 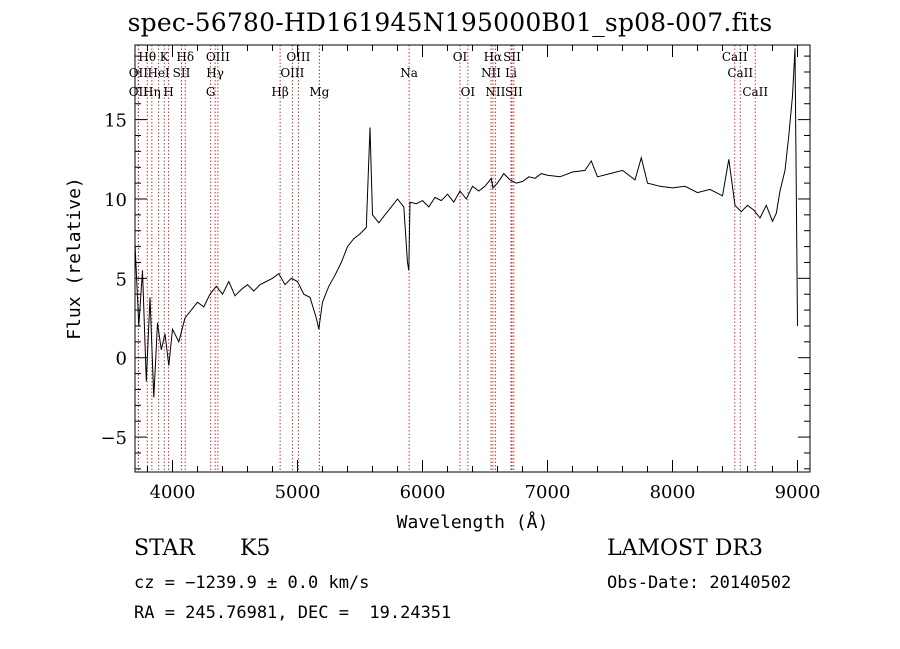 What do you see at coordinates (182, 73) in the screenshot?
I see `line-label-7: SII` at bounding box center [182, 73].